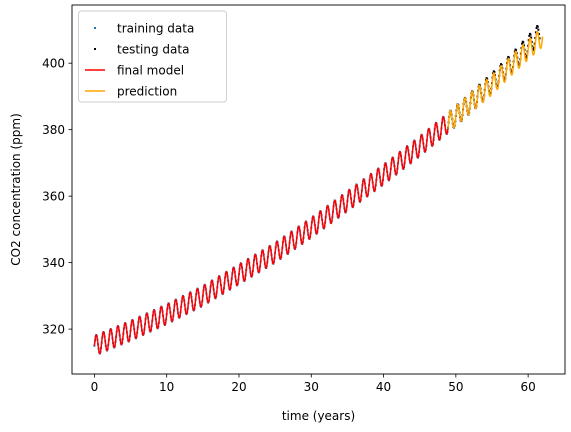 This screenshot has width=571, height=432. I want to click on legend-label: training data, so click(155, 29).